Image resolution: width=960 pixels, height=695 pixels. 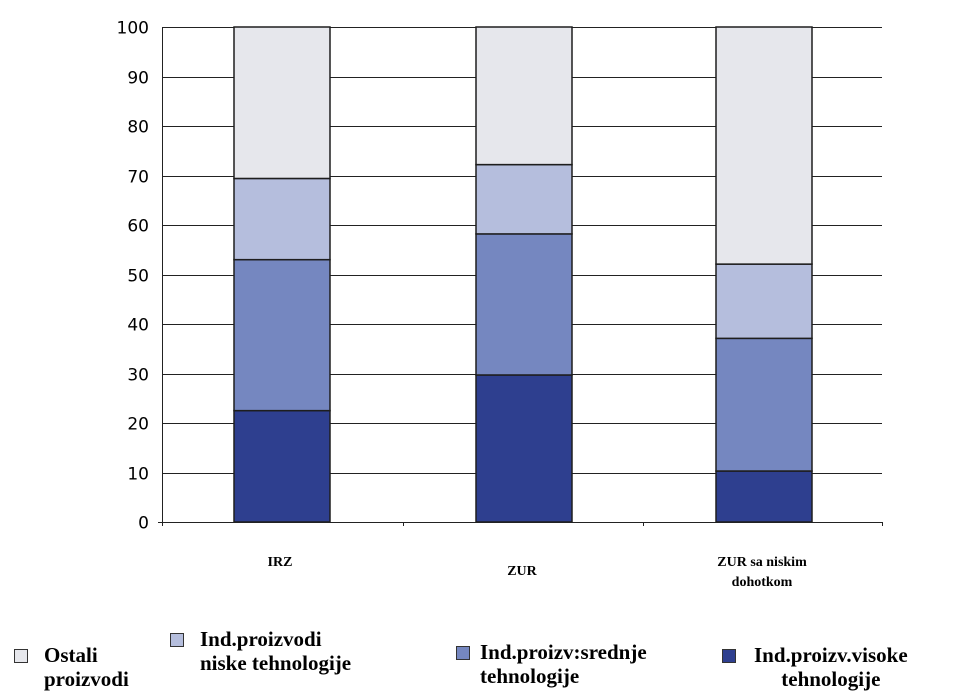 What do you see at coordinates (138, 277) in the screenshot?
I see `y-tick-label-50: 50` at bounding box center [138, 277].